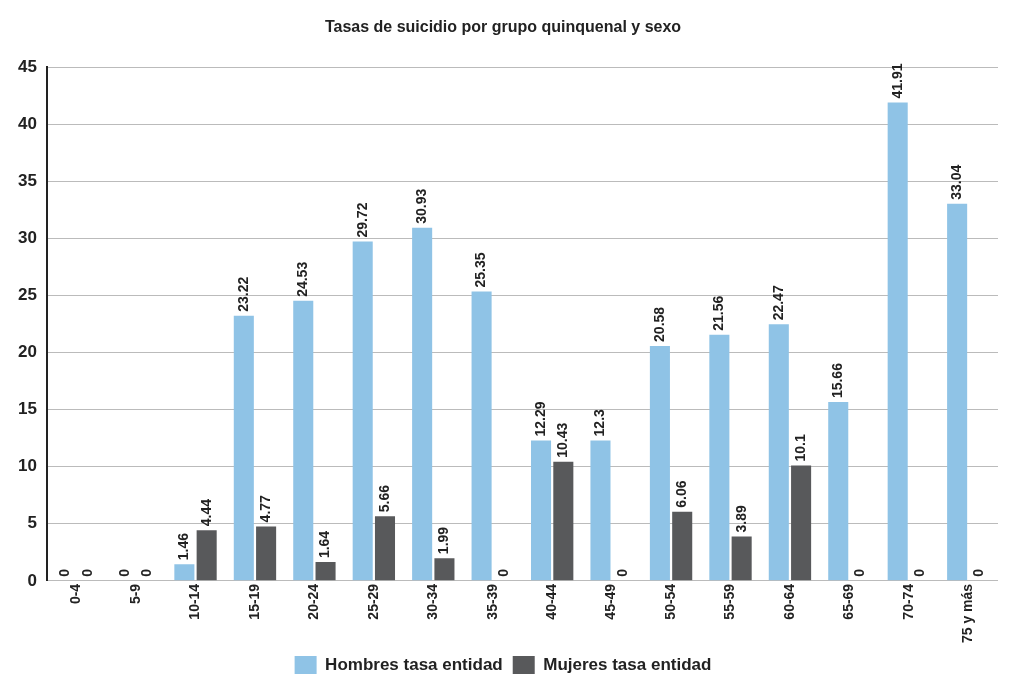  Describe the element at coordinates (658, 324) in the screenshot. I see `data-label: 20.58` at that location.